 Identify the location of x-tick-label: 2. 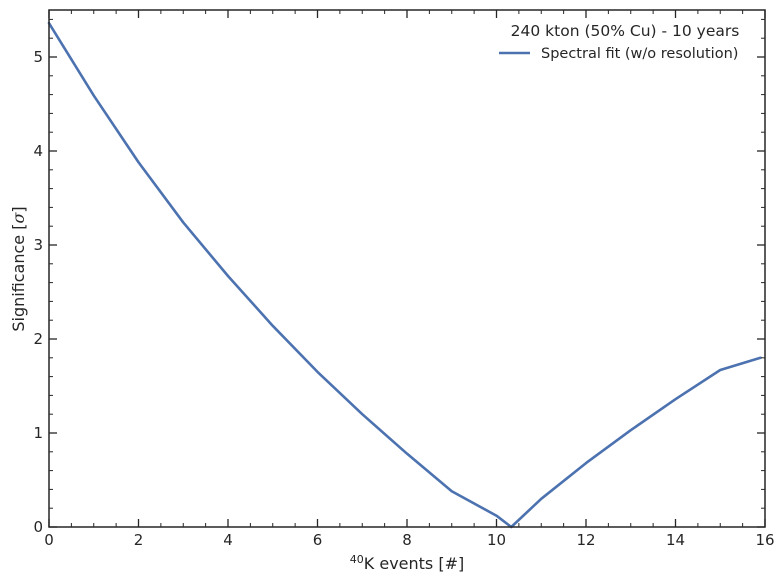
(139, 540).